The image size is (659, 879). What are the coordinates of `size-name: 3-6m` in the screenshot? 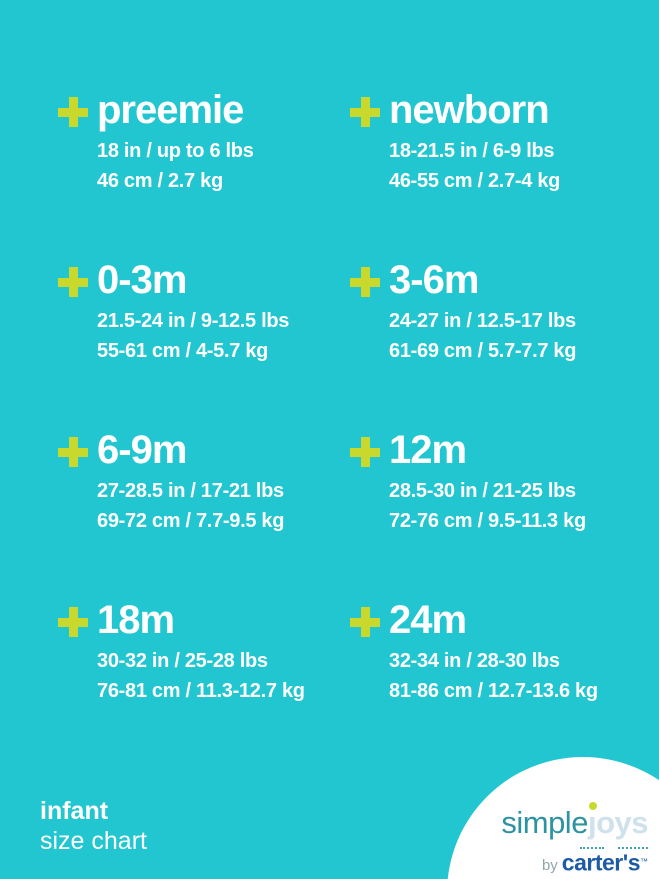 It's located at (434, 280).